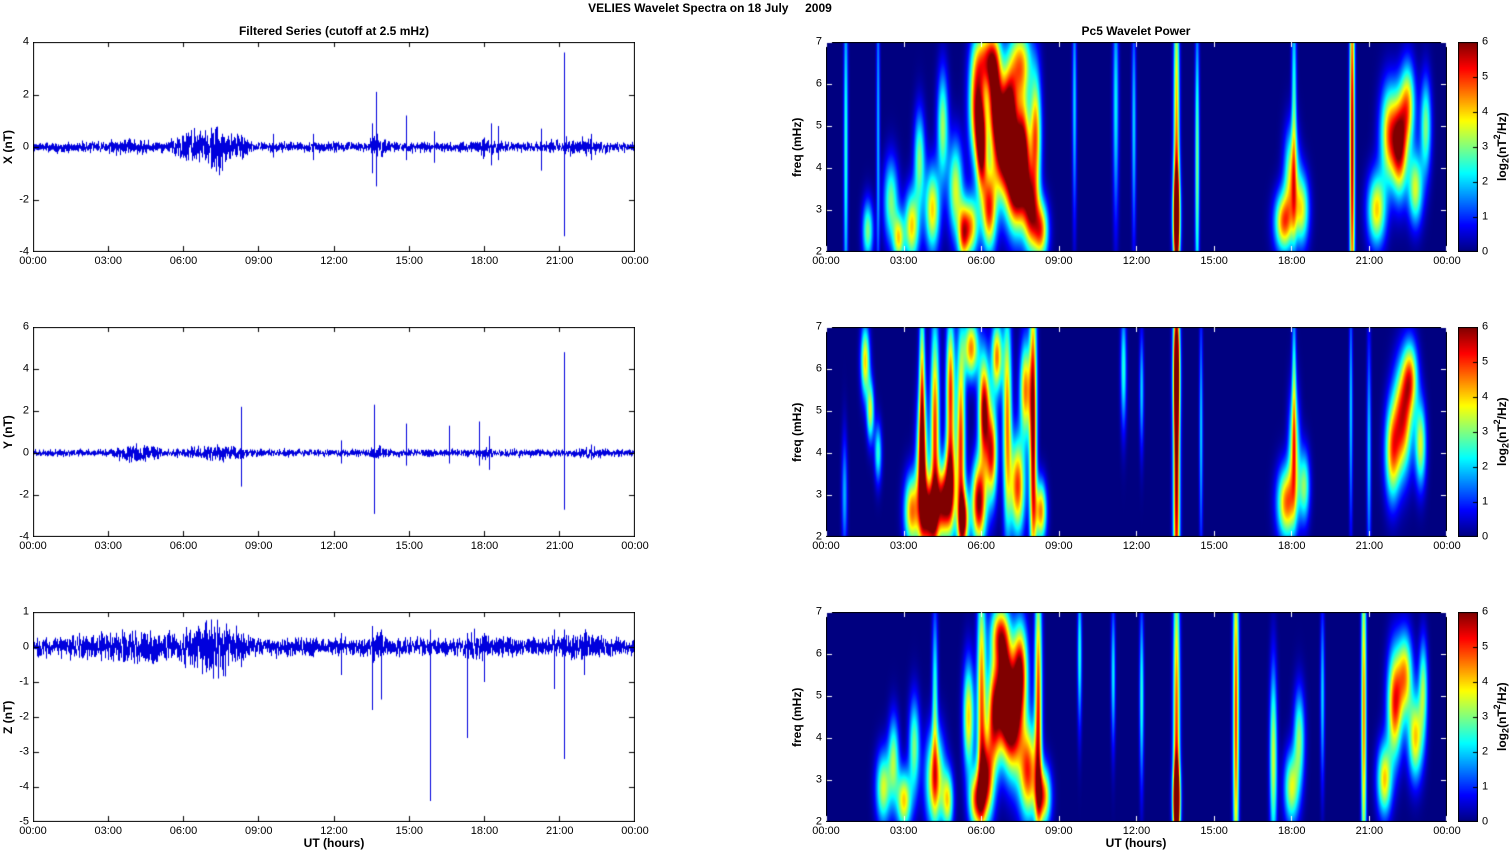  What do you see at coordinates (818, 821) in the screenshot?
I see `freq-tick-label: 2` at bounding box center [818, 821].